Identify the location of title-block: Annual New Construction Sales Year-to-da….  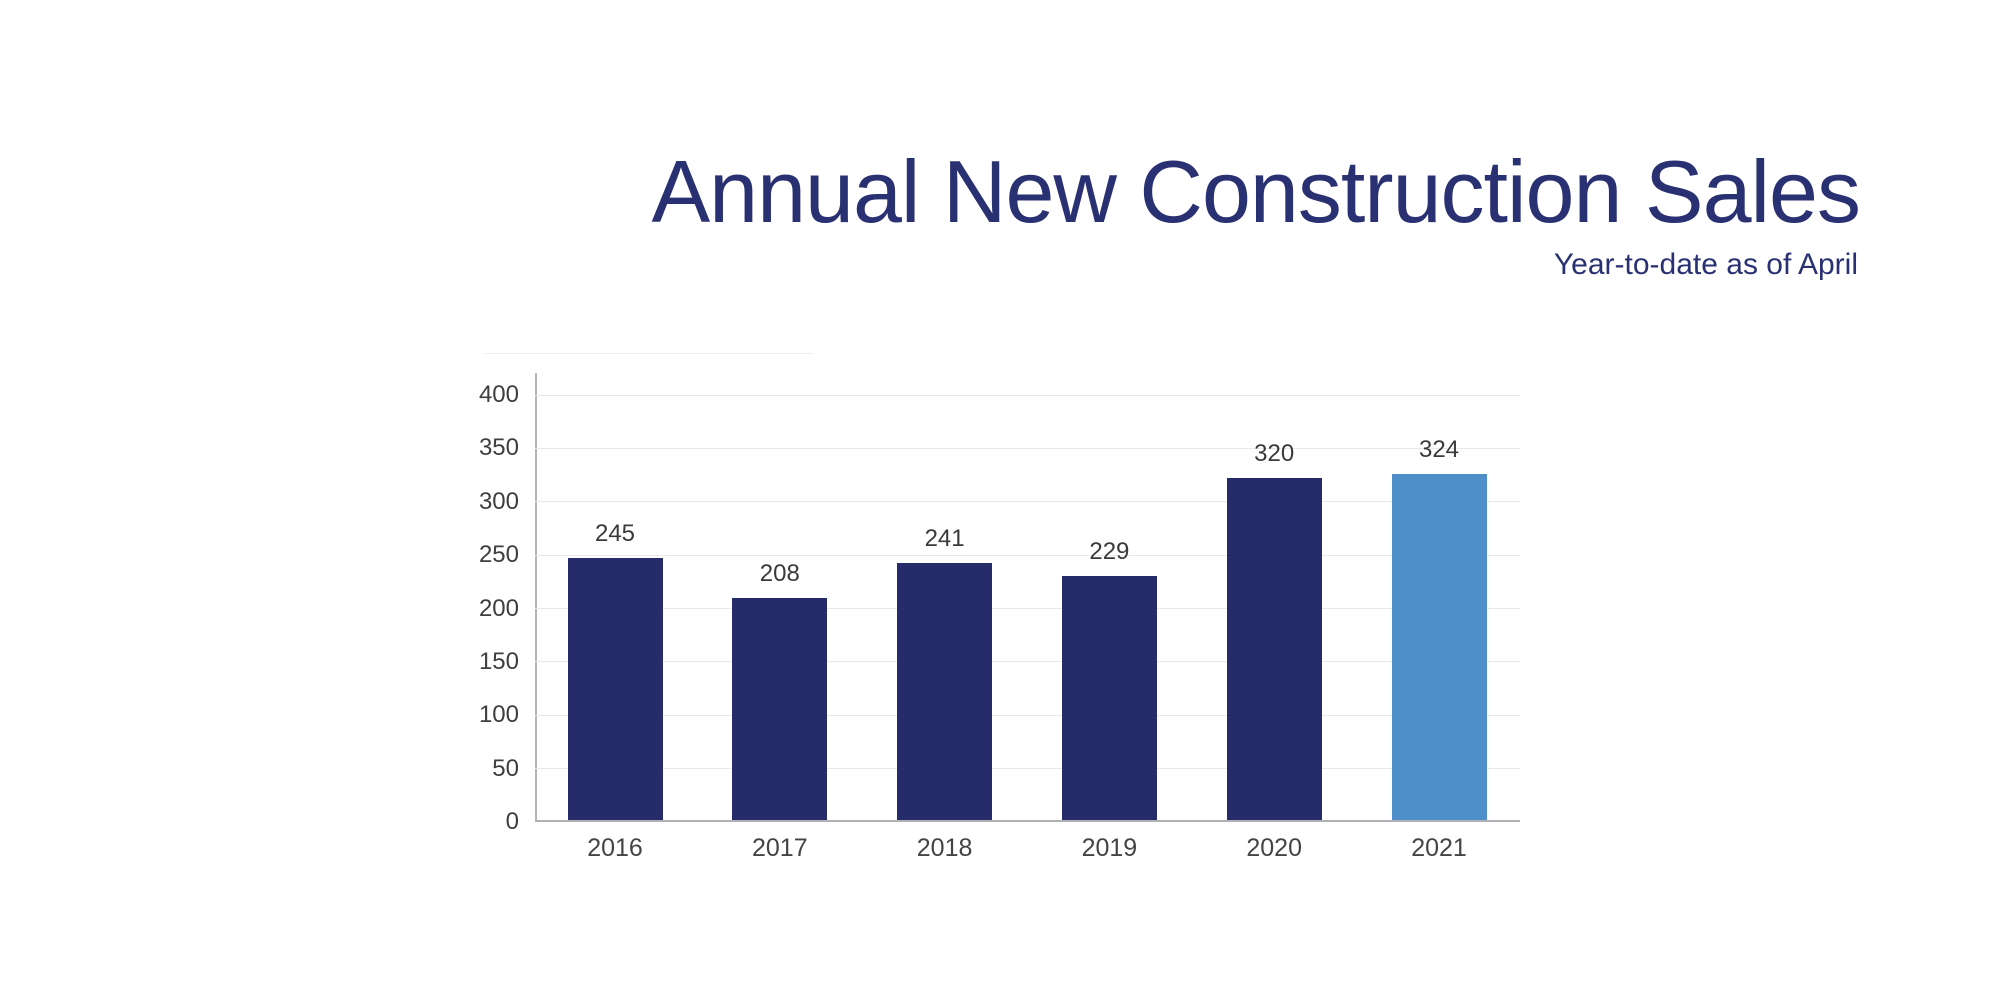
(1110, 212).